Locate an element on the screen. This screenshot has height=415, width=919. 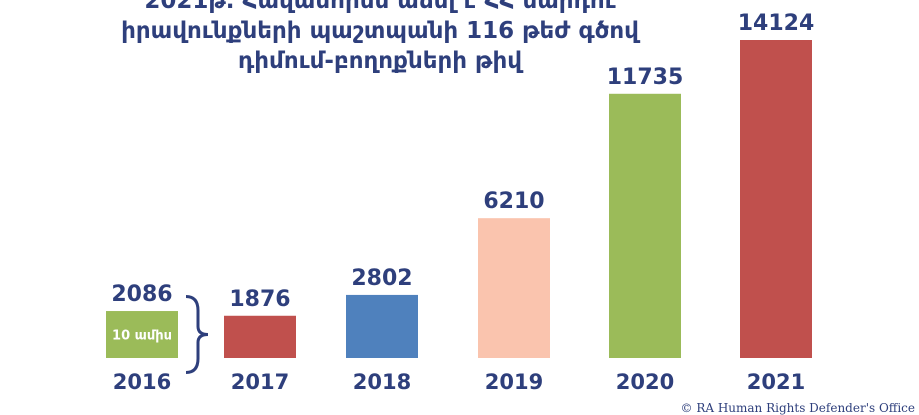
bar-2020 is located at coordinates (645, 225).